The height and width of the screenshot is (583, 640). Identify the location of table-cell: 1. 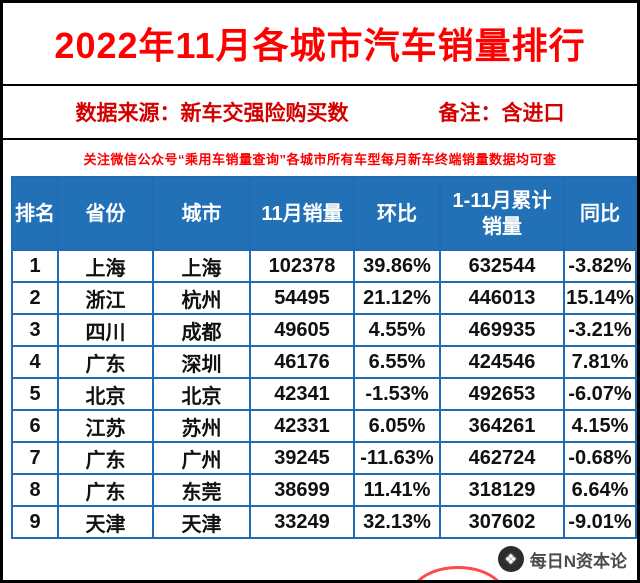
(35, 266).